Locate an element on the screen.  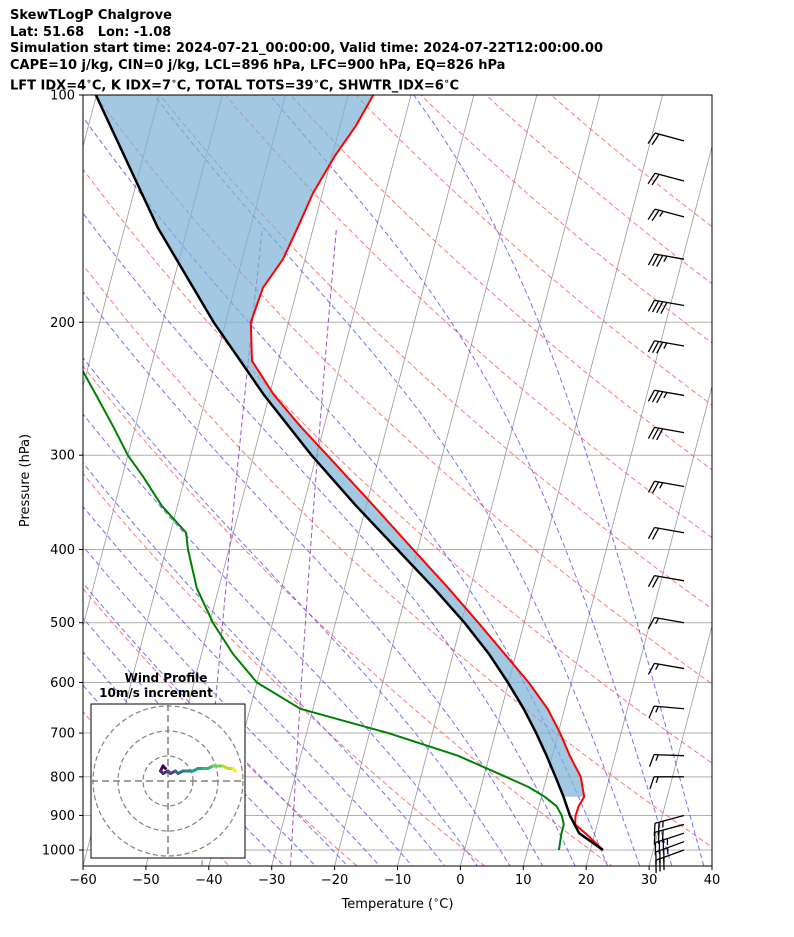
chart-title: SkewTLogP Chalgrove is located at coordinates (91, 15).